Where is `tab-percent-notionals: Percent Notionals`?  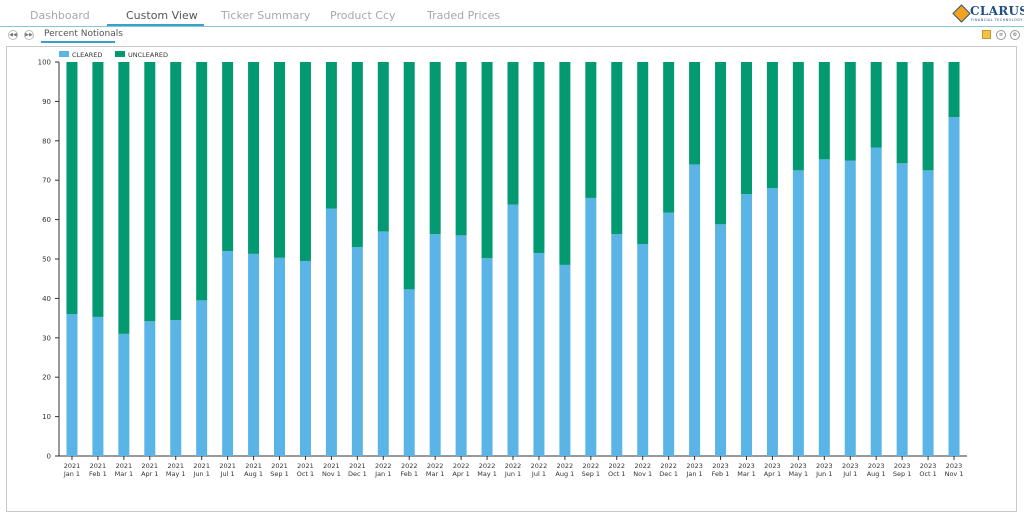 tab-percent-notionals: Percent Notionals is located at coordinates (83, 34).